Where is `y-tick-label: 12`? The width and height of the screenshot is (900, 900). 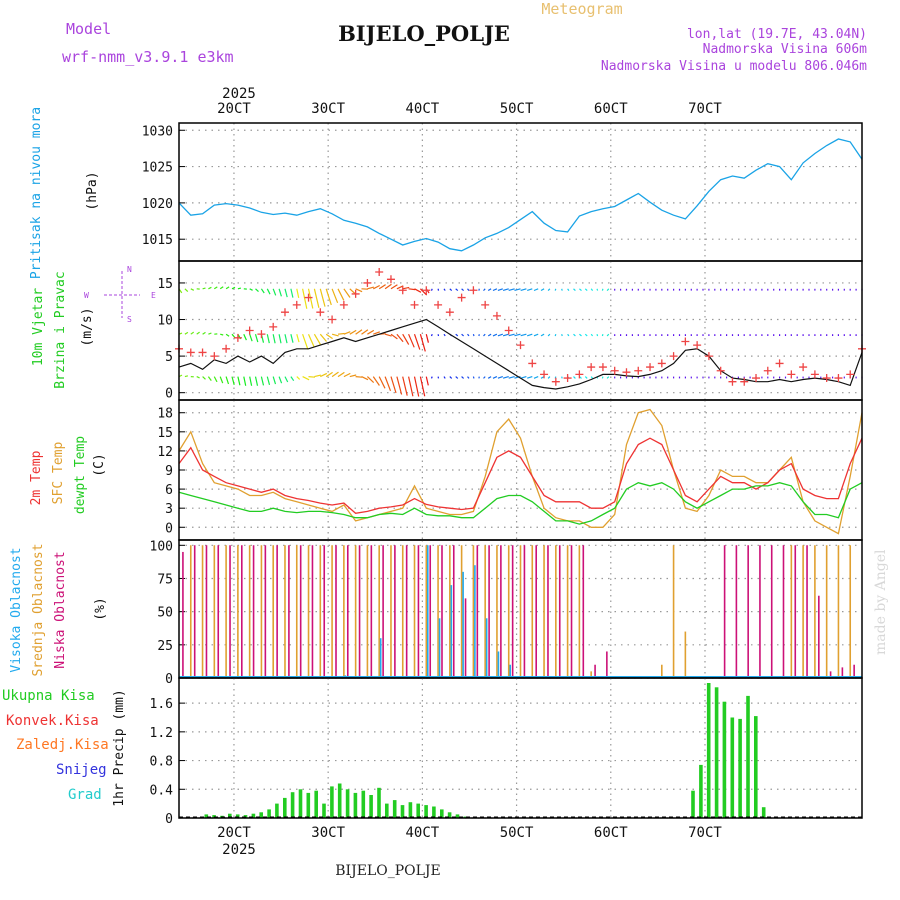 y-tick-label: 12 is located at coordinates (165, 452).